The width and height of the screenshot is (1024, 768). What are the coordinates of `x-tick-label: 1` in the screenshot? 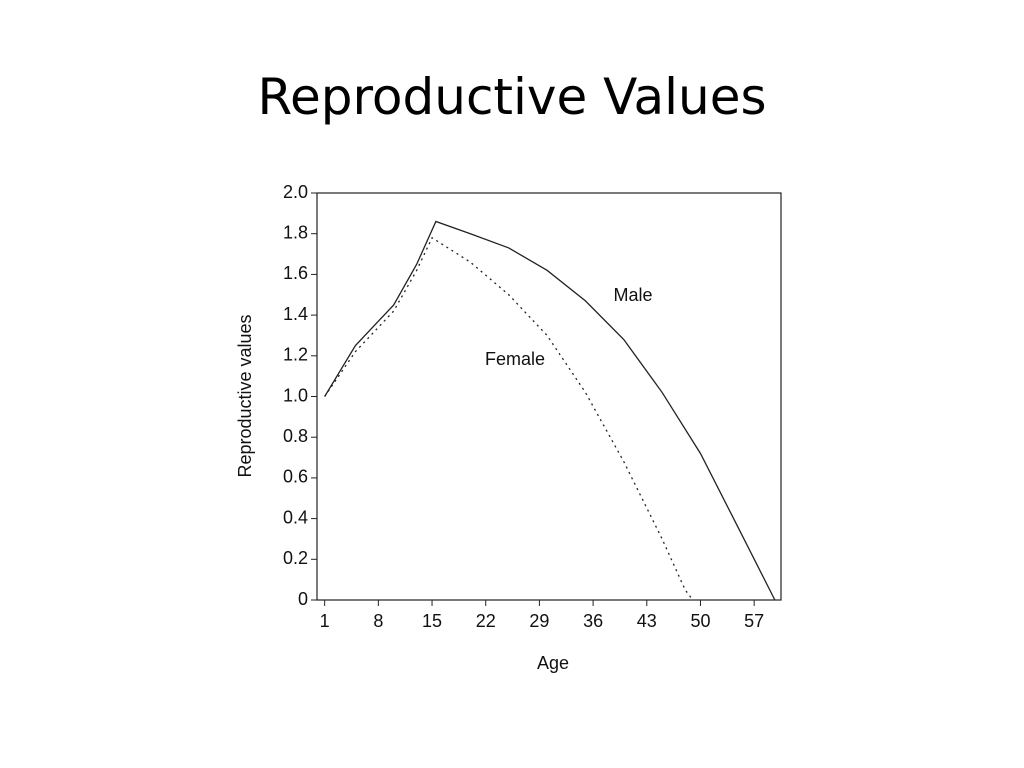 It's located at (325, 621).